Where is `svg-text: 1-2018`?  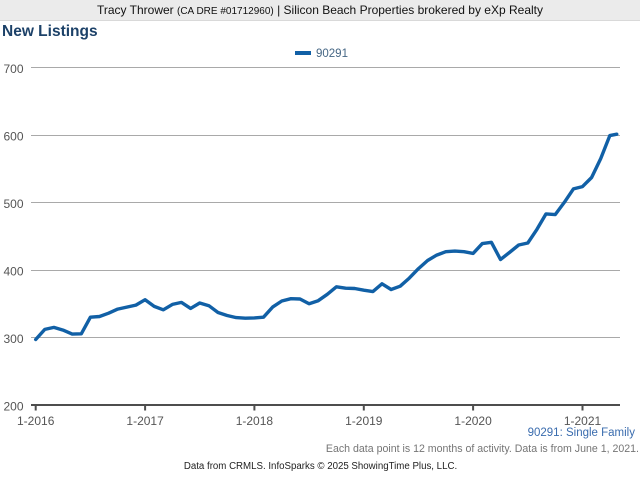
svg-text: 1-2018 is located at coordinates (255, 421).